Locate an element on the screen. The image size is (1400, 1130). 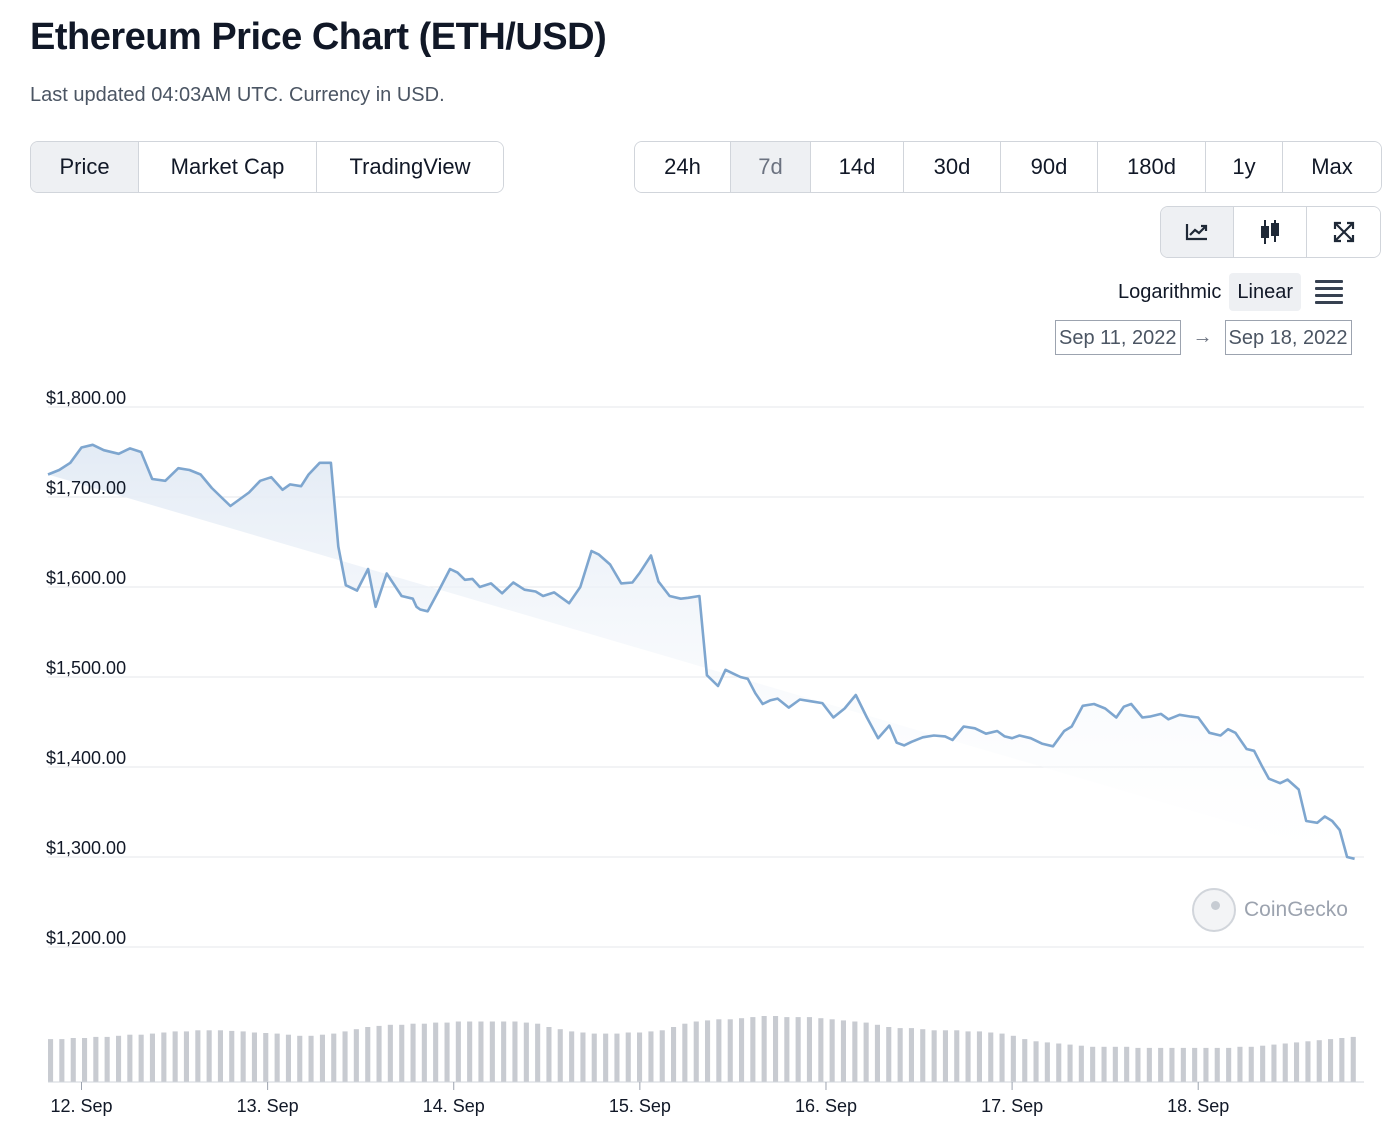
watermark-text: CoinGecko is located at coordinates (1296, 909).